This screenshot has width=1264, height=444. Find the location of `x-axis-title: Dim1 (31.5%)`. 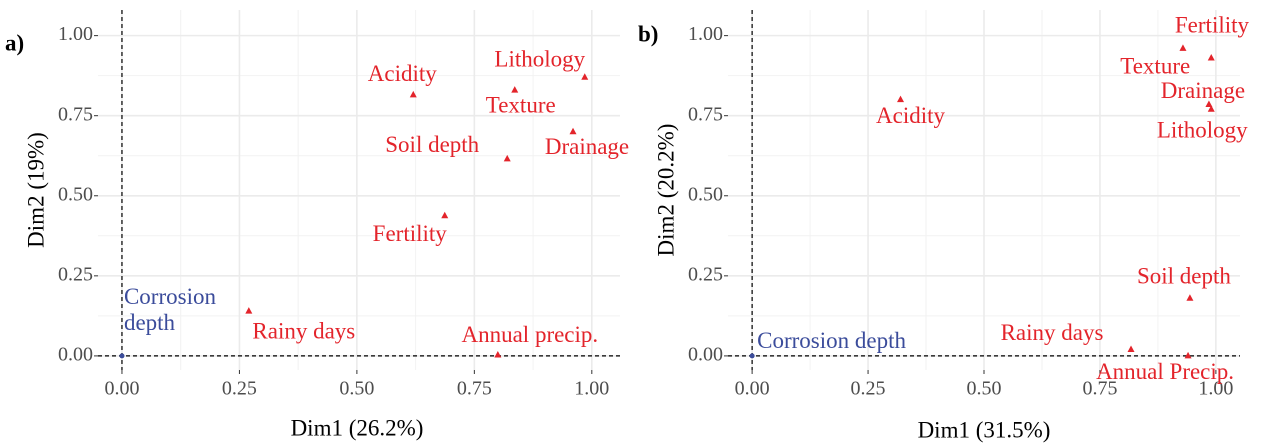

x-axis-title: Dim1 (31.5%) is located at coordinates (984, 429).